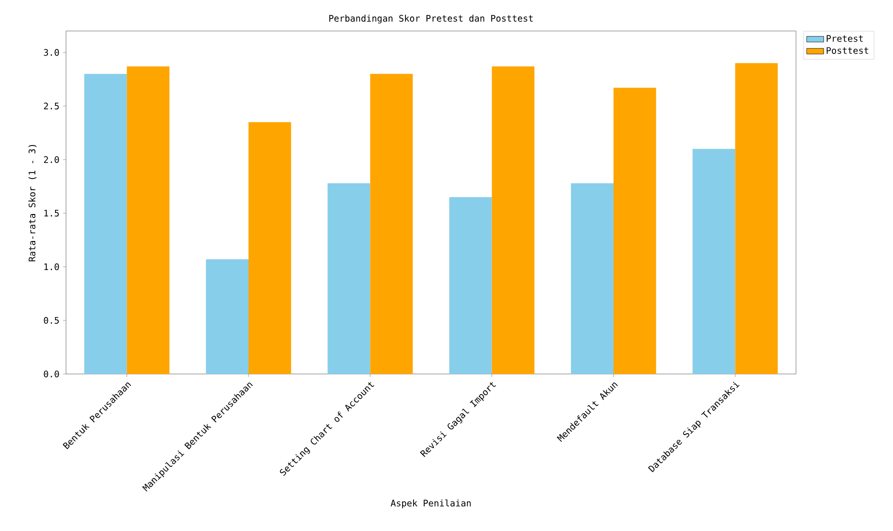 The image size is (893, 531). I want to click on y-tick-label: 3.0, so click(51, 52).